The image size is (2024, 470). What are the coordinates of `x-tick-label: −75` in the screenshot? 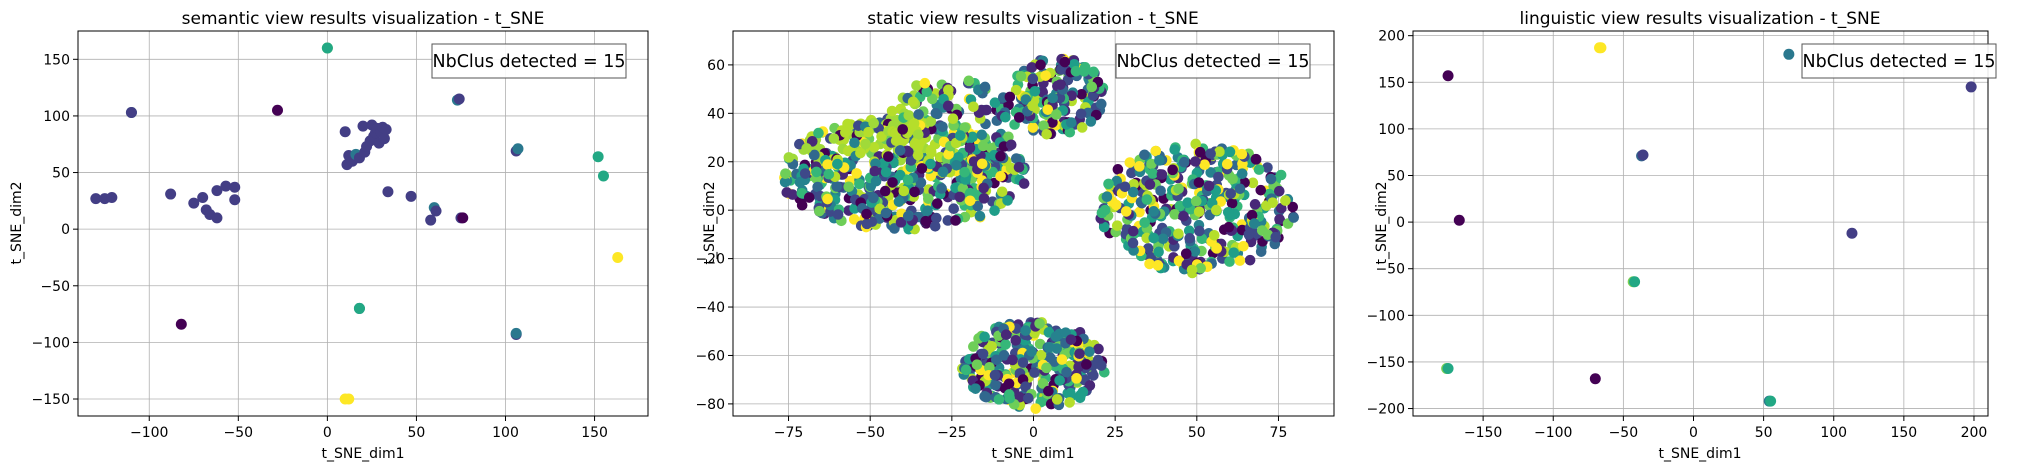 It's located at (789, 433).